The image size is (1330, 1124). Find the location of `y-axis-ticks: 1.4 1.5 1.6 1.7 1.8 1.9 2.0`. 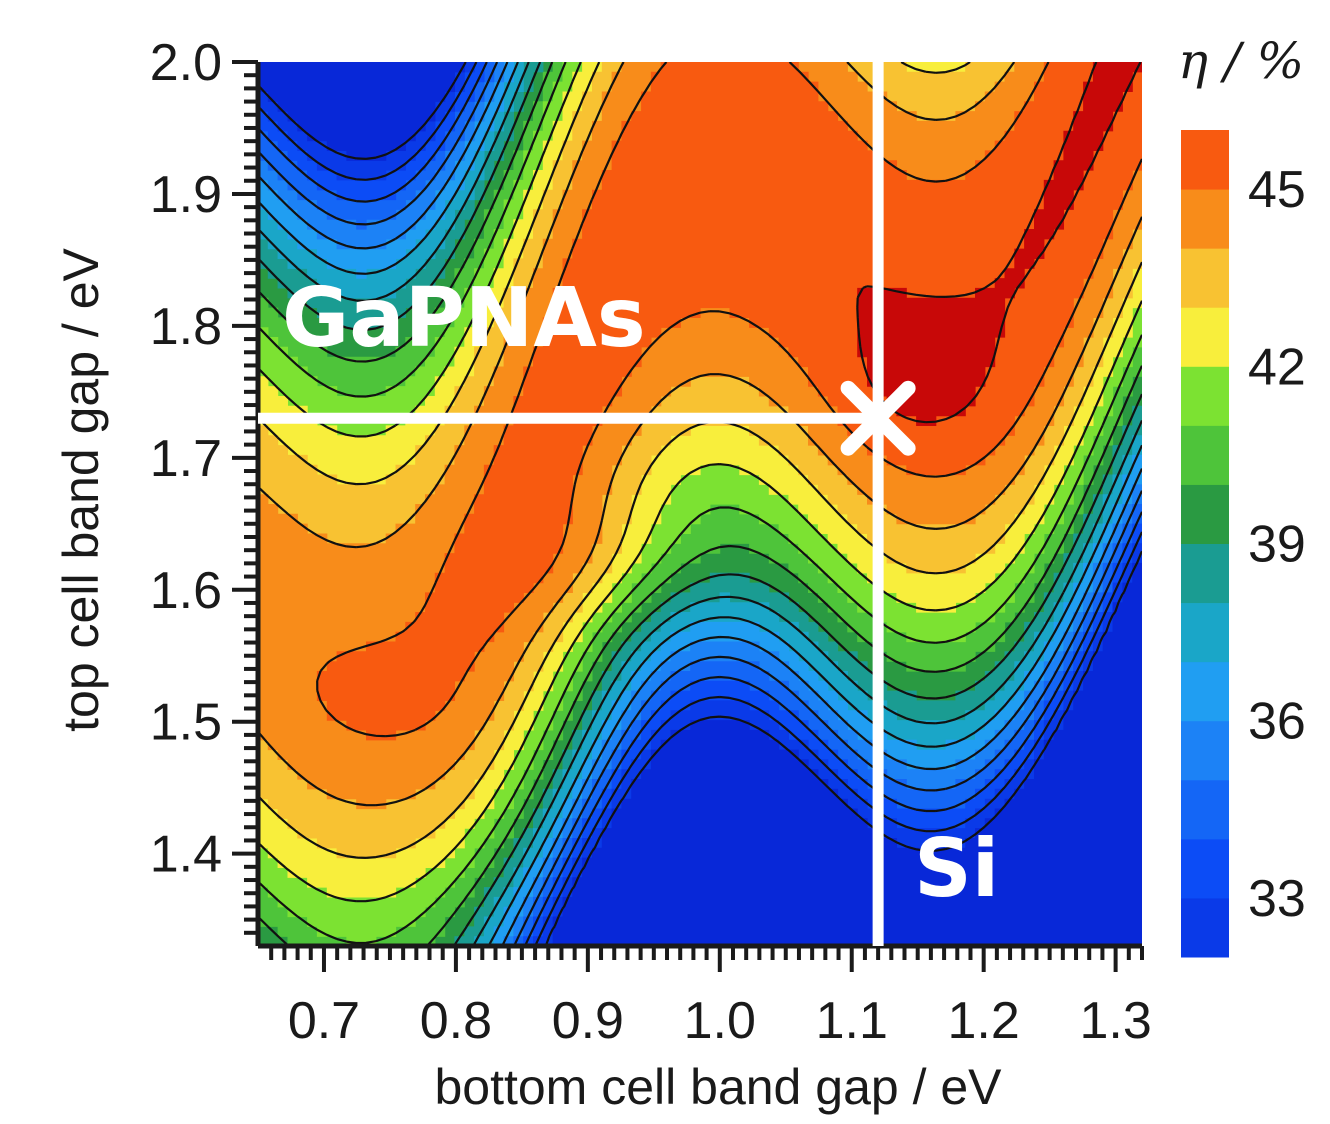

y-axis-ticks: 1.4 1.5 1.6 1.7 1.8 1.9 2.0 is located at coordinates (204, 484).